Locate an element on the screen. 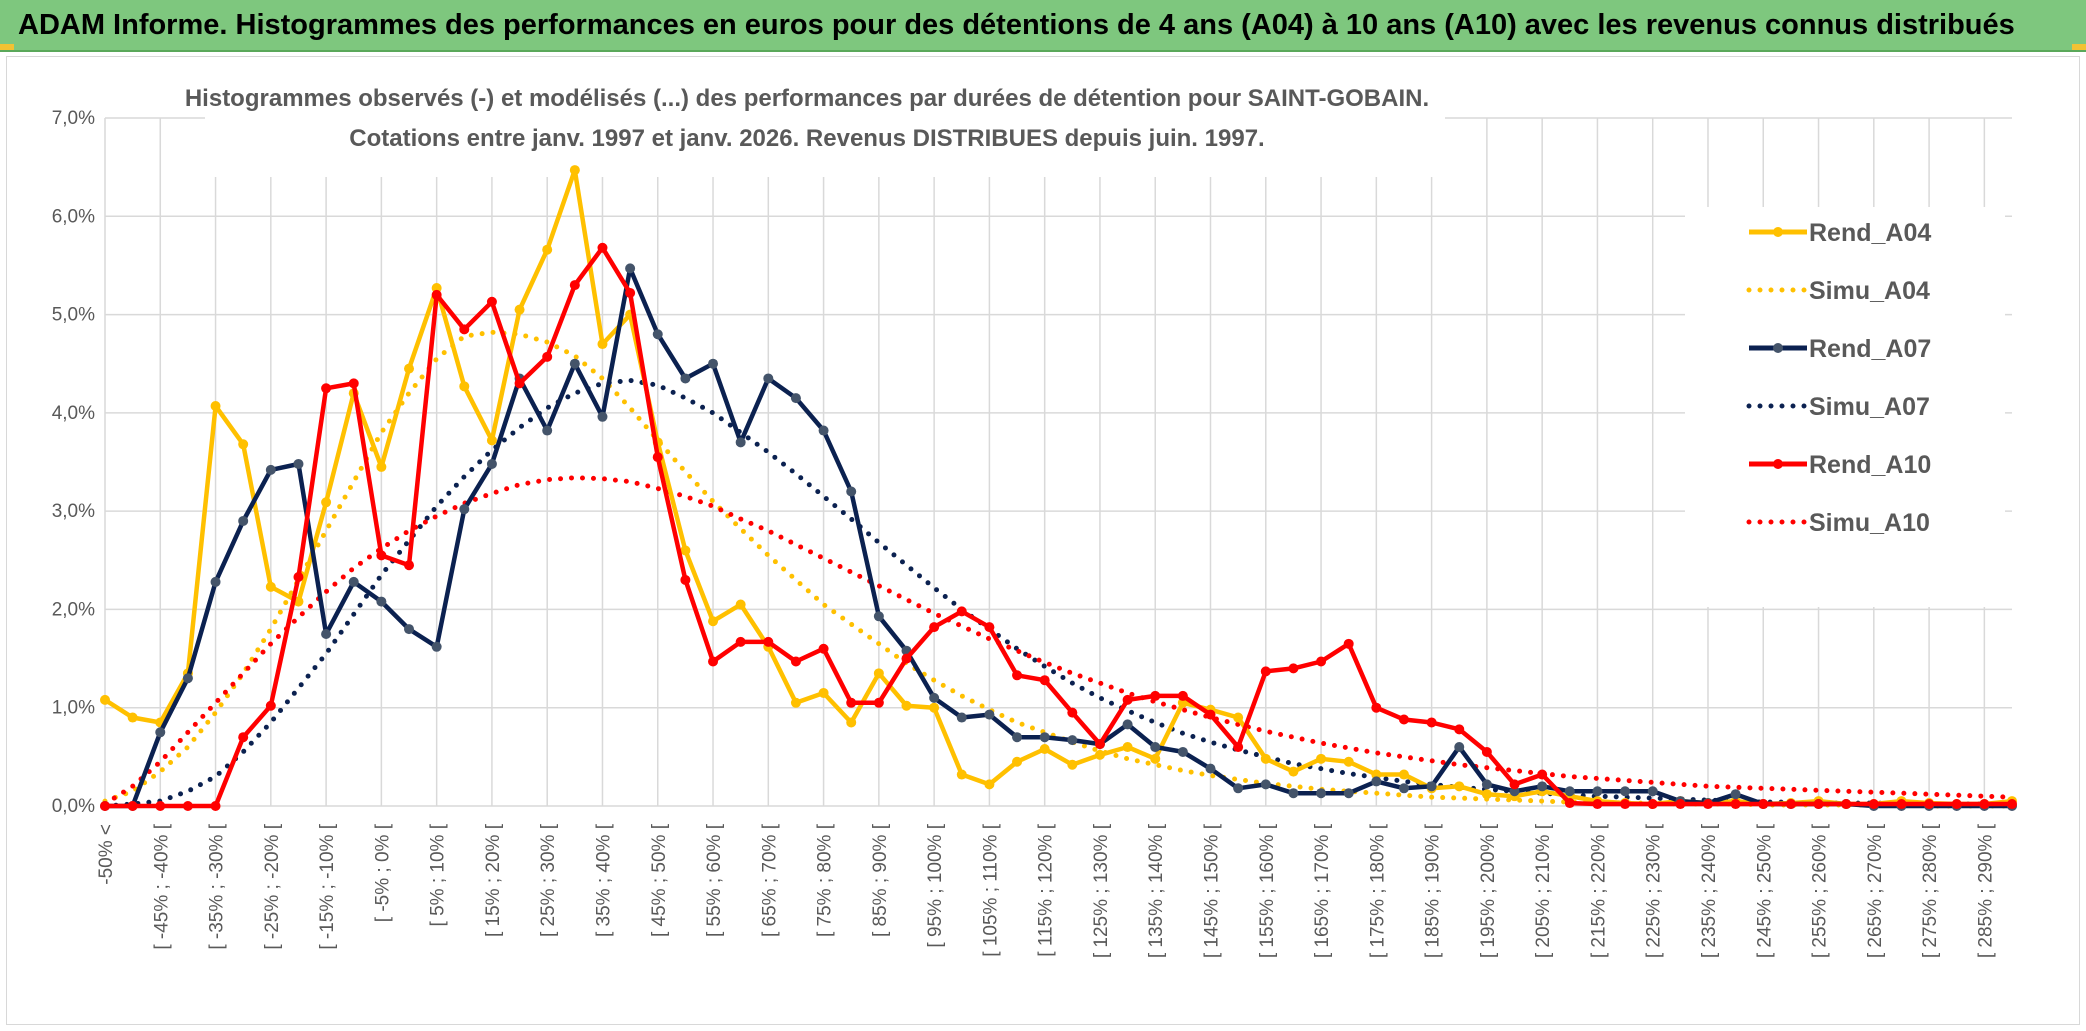  x-tick-label: [ 115% ; 120% [ is located at coordinates (1046, 889).